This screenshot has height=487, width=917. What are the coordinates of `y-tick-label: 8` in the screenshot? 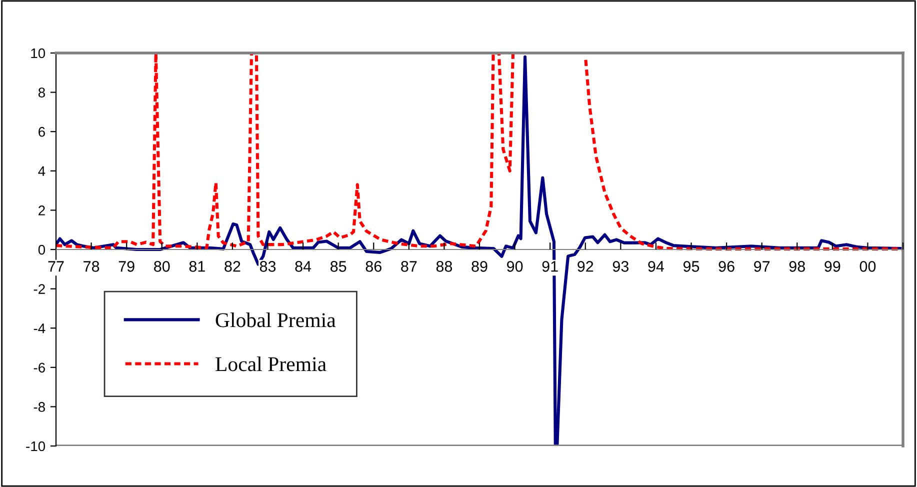 It's located at (41, 93).